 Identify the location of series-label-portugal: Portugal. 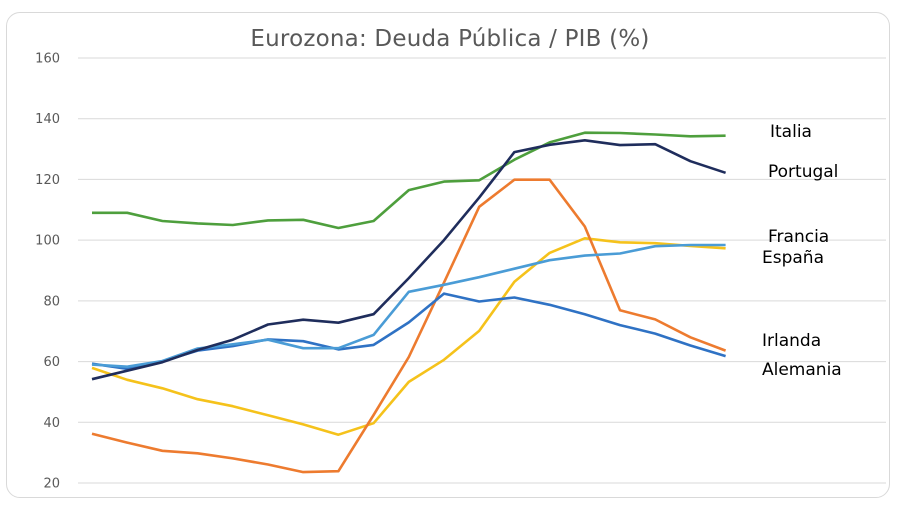
(803, 172).